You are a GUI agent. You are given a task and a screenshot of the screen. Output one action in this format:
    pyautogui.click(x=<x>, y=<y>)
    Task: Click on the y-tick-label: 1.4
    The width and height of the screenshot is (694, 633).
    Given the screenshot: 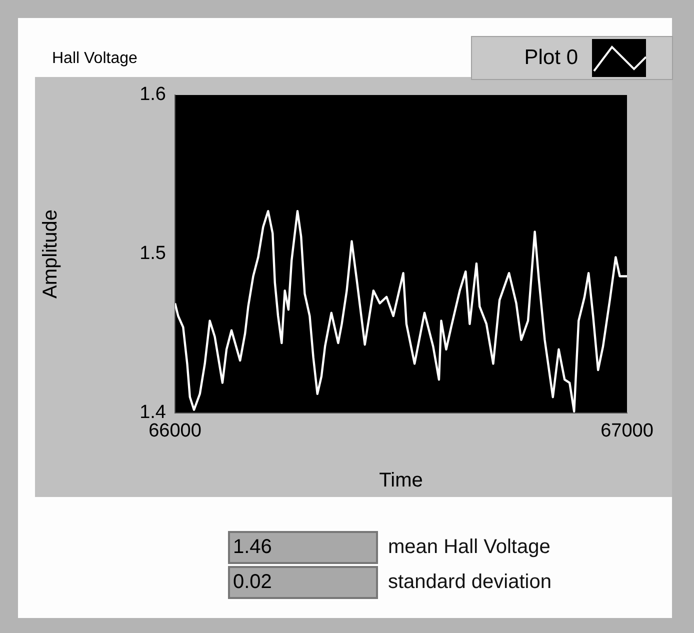 What is the action you would take?
    pyautogui.click(x=153, y=413)
    